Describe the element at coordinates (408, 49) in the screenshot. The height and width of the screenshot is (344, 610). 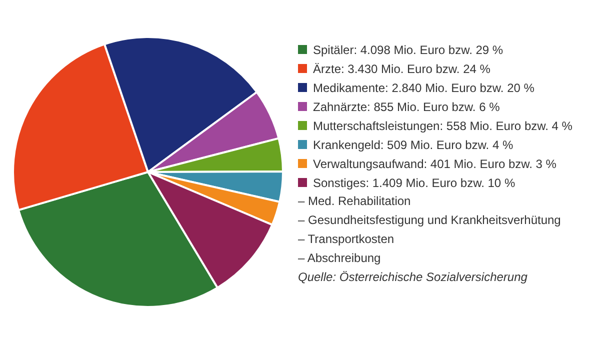
I see `legend-label: Spitäler: 4.098 Mio. Euro bzw. 29 %` at that location.